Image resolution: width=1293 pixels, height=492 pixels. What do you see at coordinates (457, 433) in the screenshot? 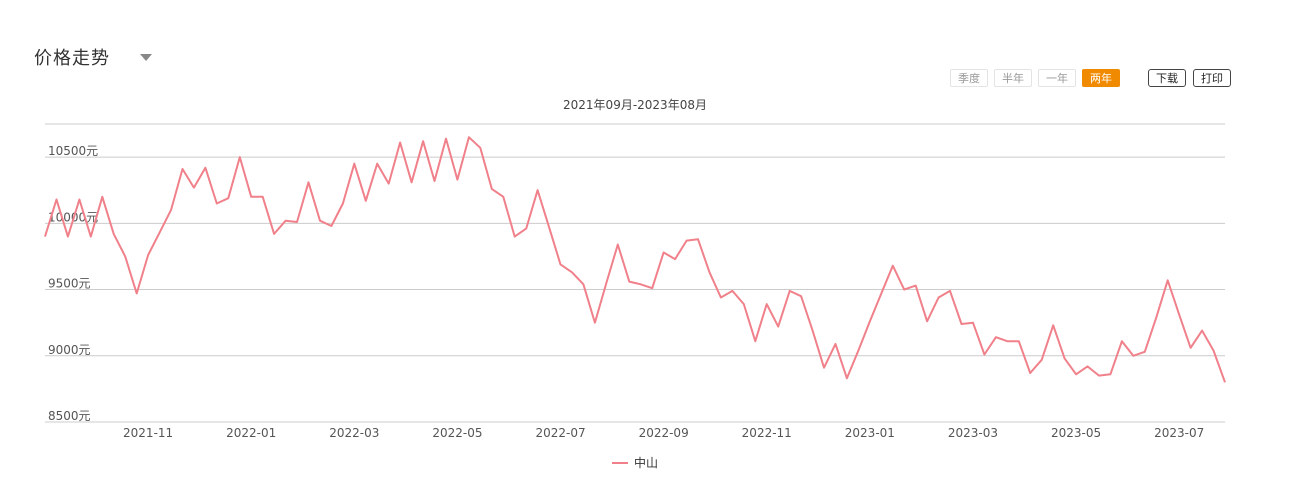
I see `x-tick-label: 2022-05` at bounding box center [457, 433].